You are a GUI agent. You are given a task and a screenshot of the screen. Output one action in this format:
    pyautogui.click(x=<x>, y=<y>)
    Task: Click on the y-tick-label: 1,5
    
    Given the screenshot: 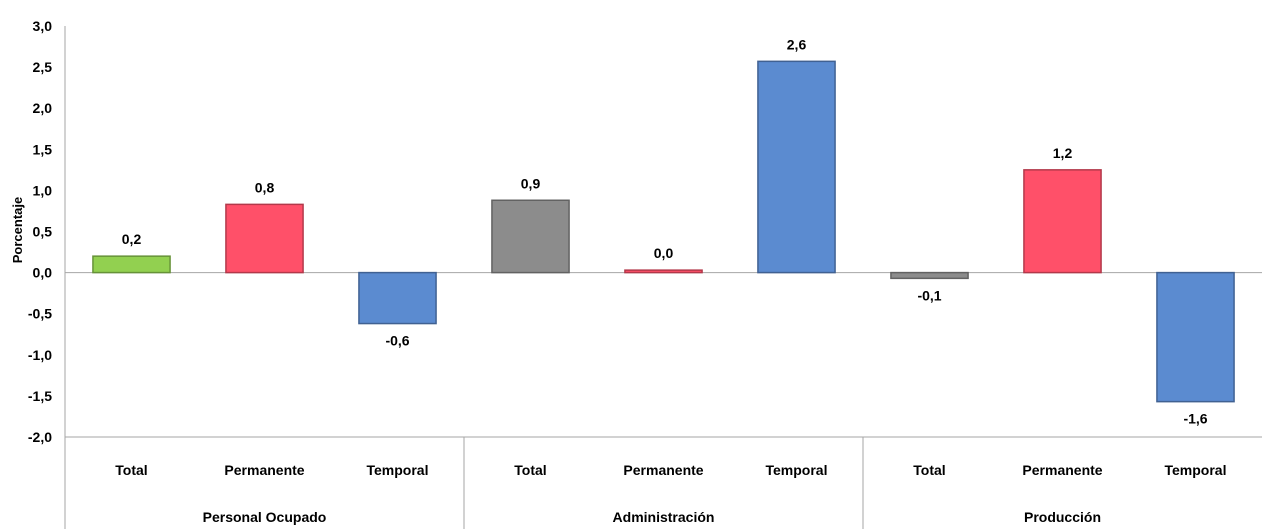 What is the action you would take?
    pyautogui.click(x=43, y=149)
    